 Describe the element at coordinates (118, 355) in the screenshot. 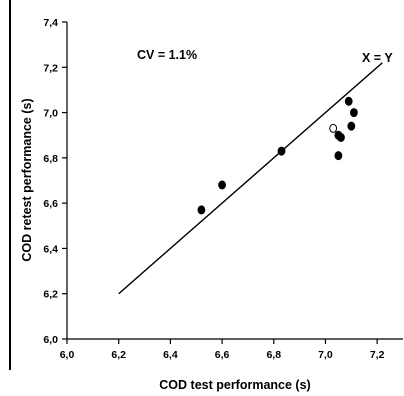

I see `x-tick-label: 6,2` at that location.